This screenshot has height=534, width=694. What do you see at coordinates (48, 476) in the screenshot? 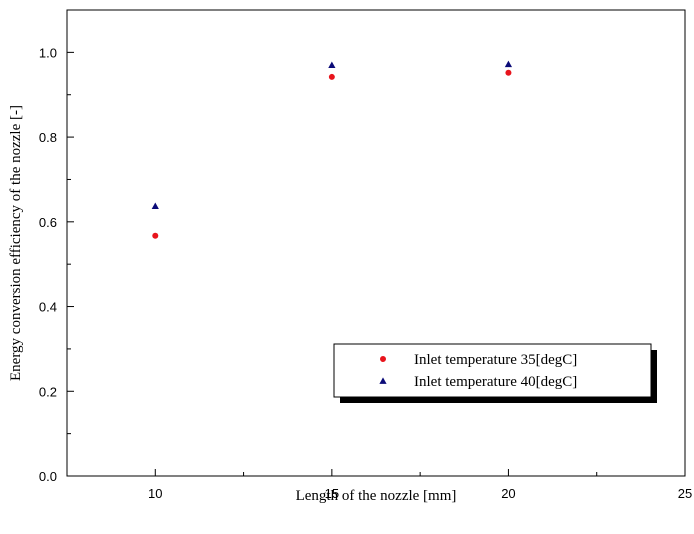
I see `y-tick-label: 0.0` at bounding box center [48, 476].